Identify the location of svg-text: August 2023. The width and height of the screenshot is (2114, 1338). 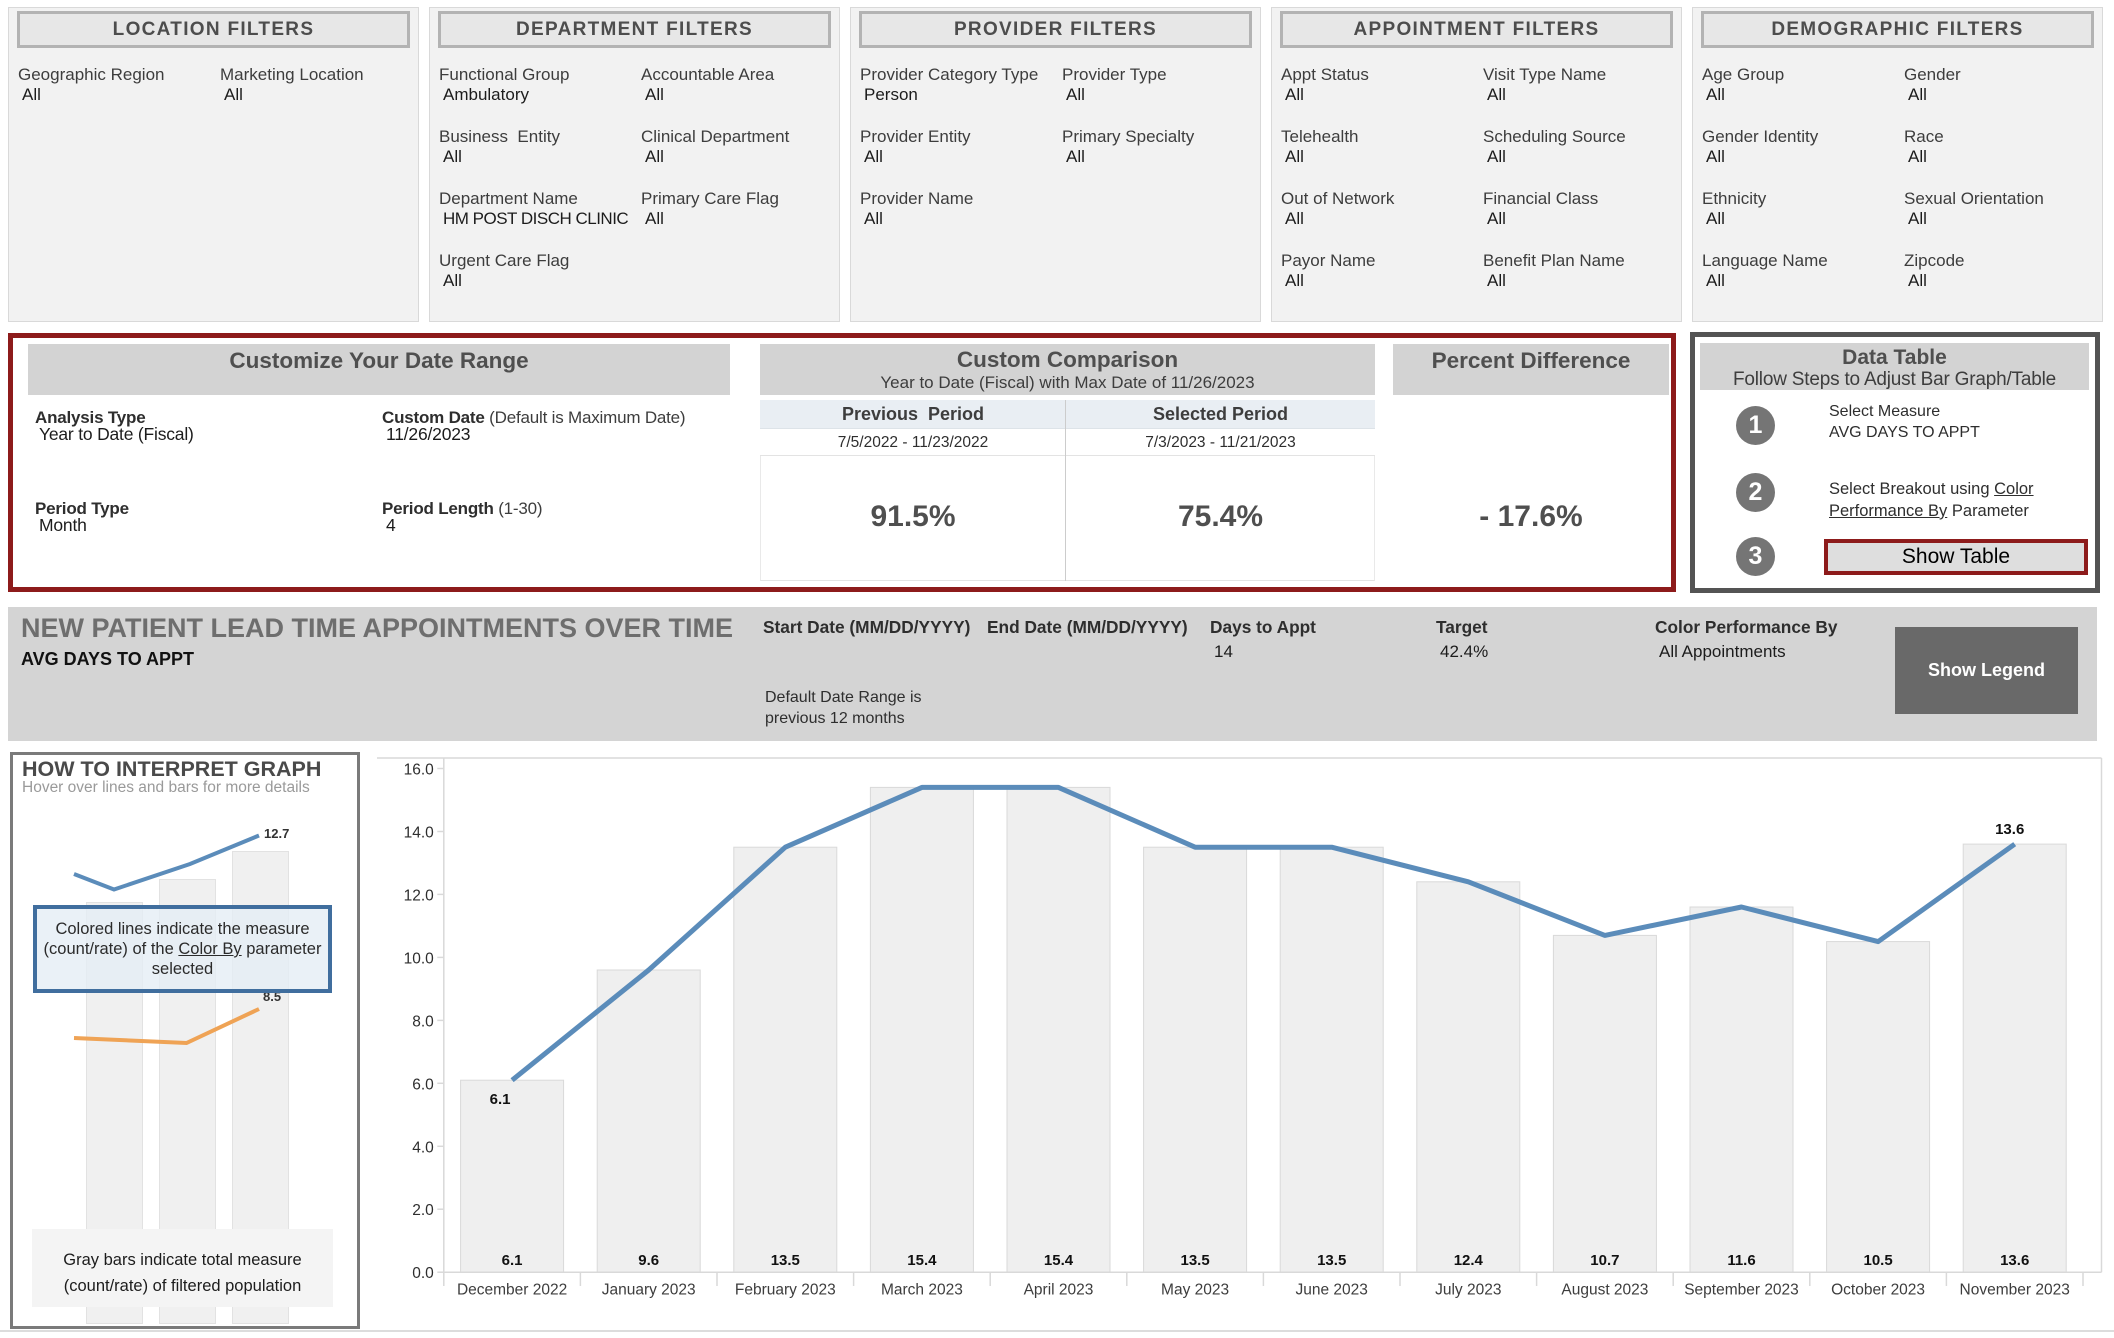
(1604, 1290).